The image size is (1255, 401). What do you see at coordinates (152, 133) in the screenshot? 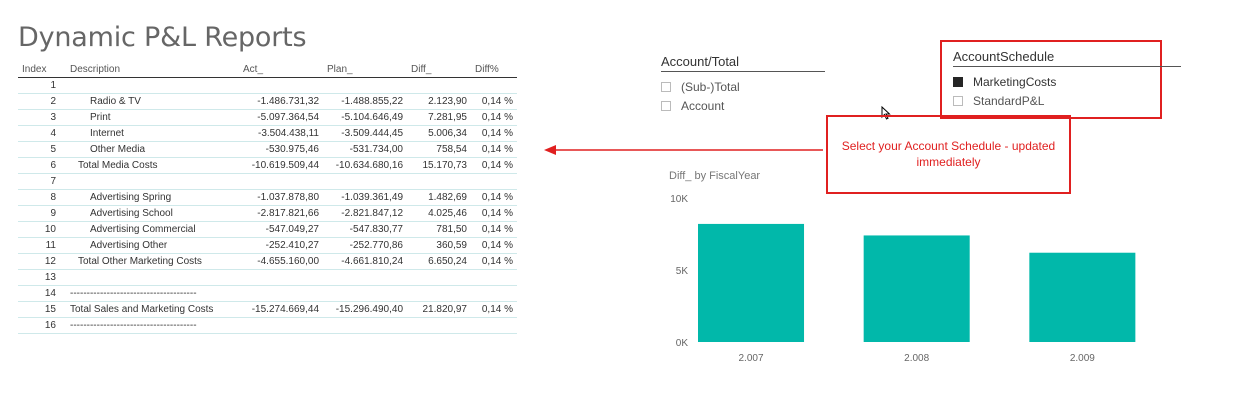
I see `cell-description: Internet` at bounding box center [152, 133].